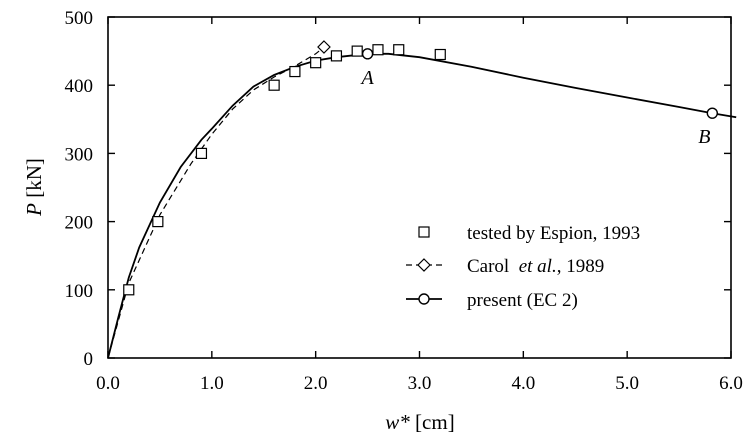 Image resolution: width=744 pixels, height=441 pixels. I want to click on present-point-b, so click(712, 113).